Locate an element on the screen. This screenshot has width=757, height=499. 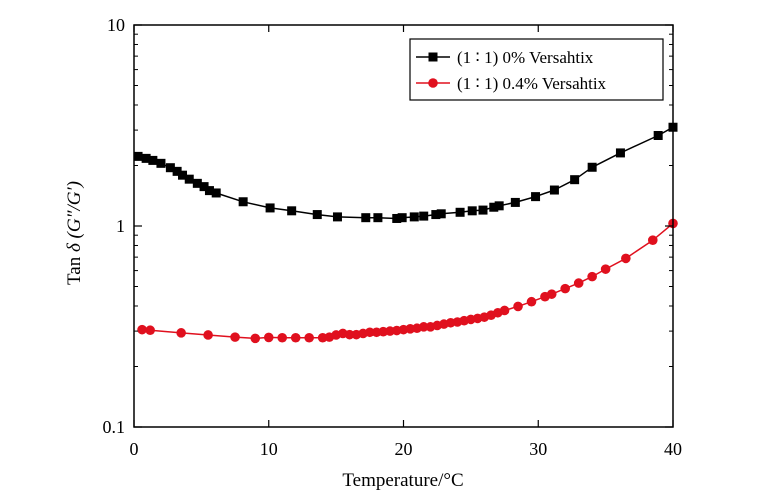
y-axis-title: Tan δ (G″/G′) is located at coordinates (74, 233).